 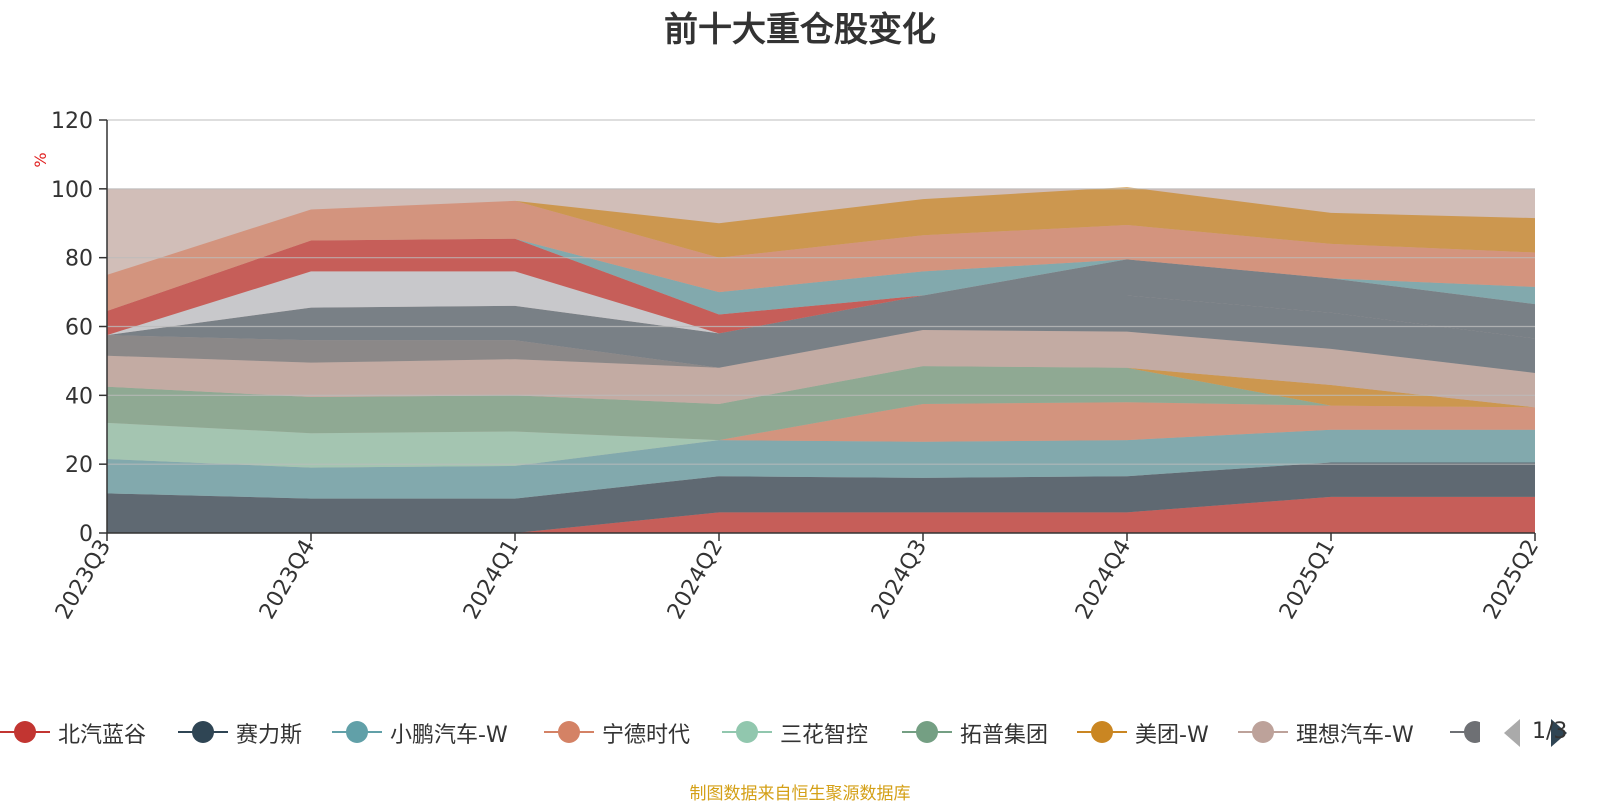 What do you see at coordinates (1559, 733) in the screenshot?
I see `legend-next-arrow-icon` at bounding box center [1559, 733].